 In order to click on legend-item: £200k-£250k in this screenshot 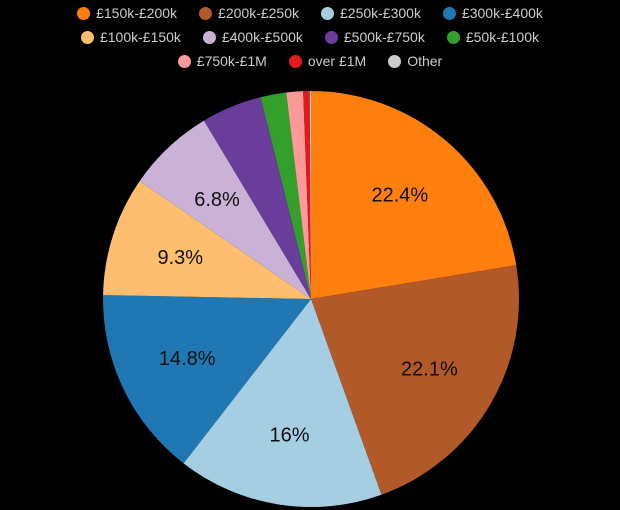, I will do `click(249, 13)`.